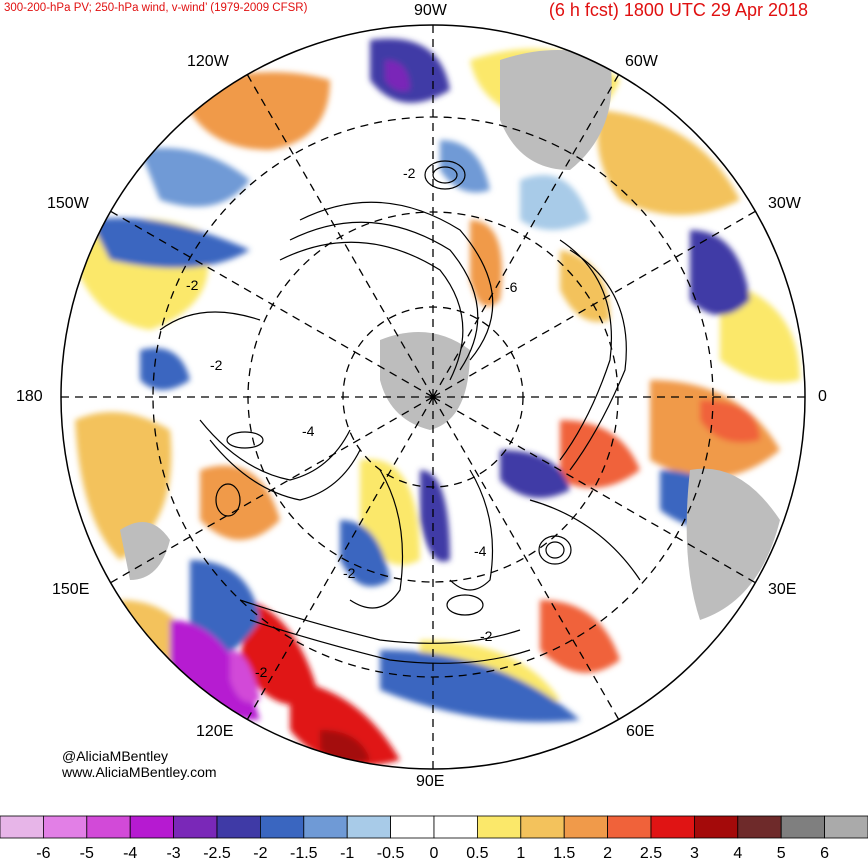 The width and height of the screenshot is (868, 865). What do you see at coordinates (139, 772) in the screenshot?
I see `author-website: www.AliciaMBentley.com` at bounding box center [139, 772].